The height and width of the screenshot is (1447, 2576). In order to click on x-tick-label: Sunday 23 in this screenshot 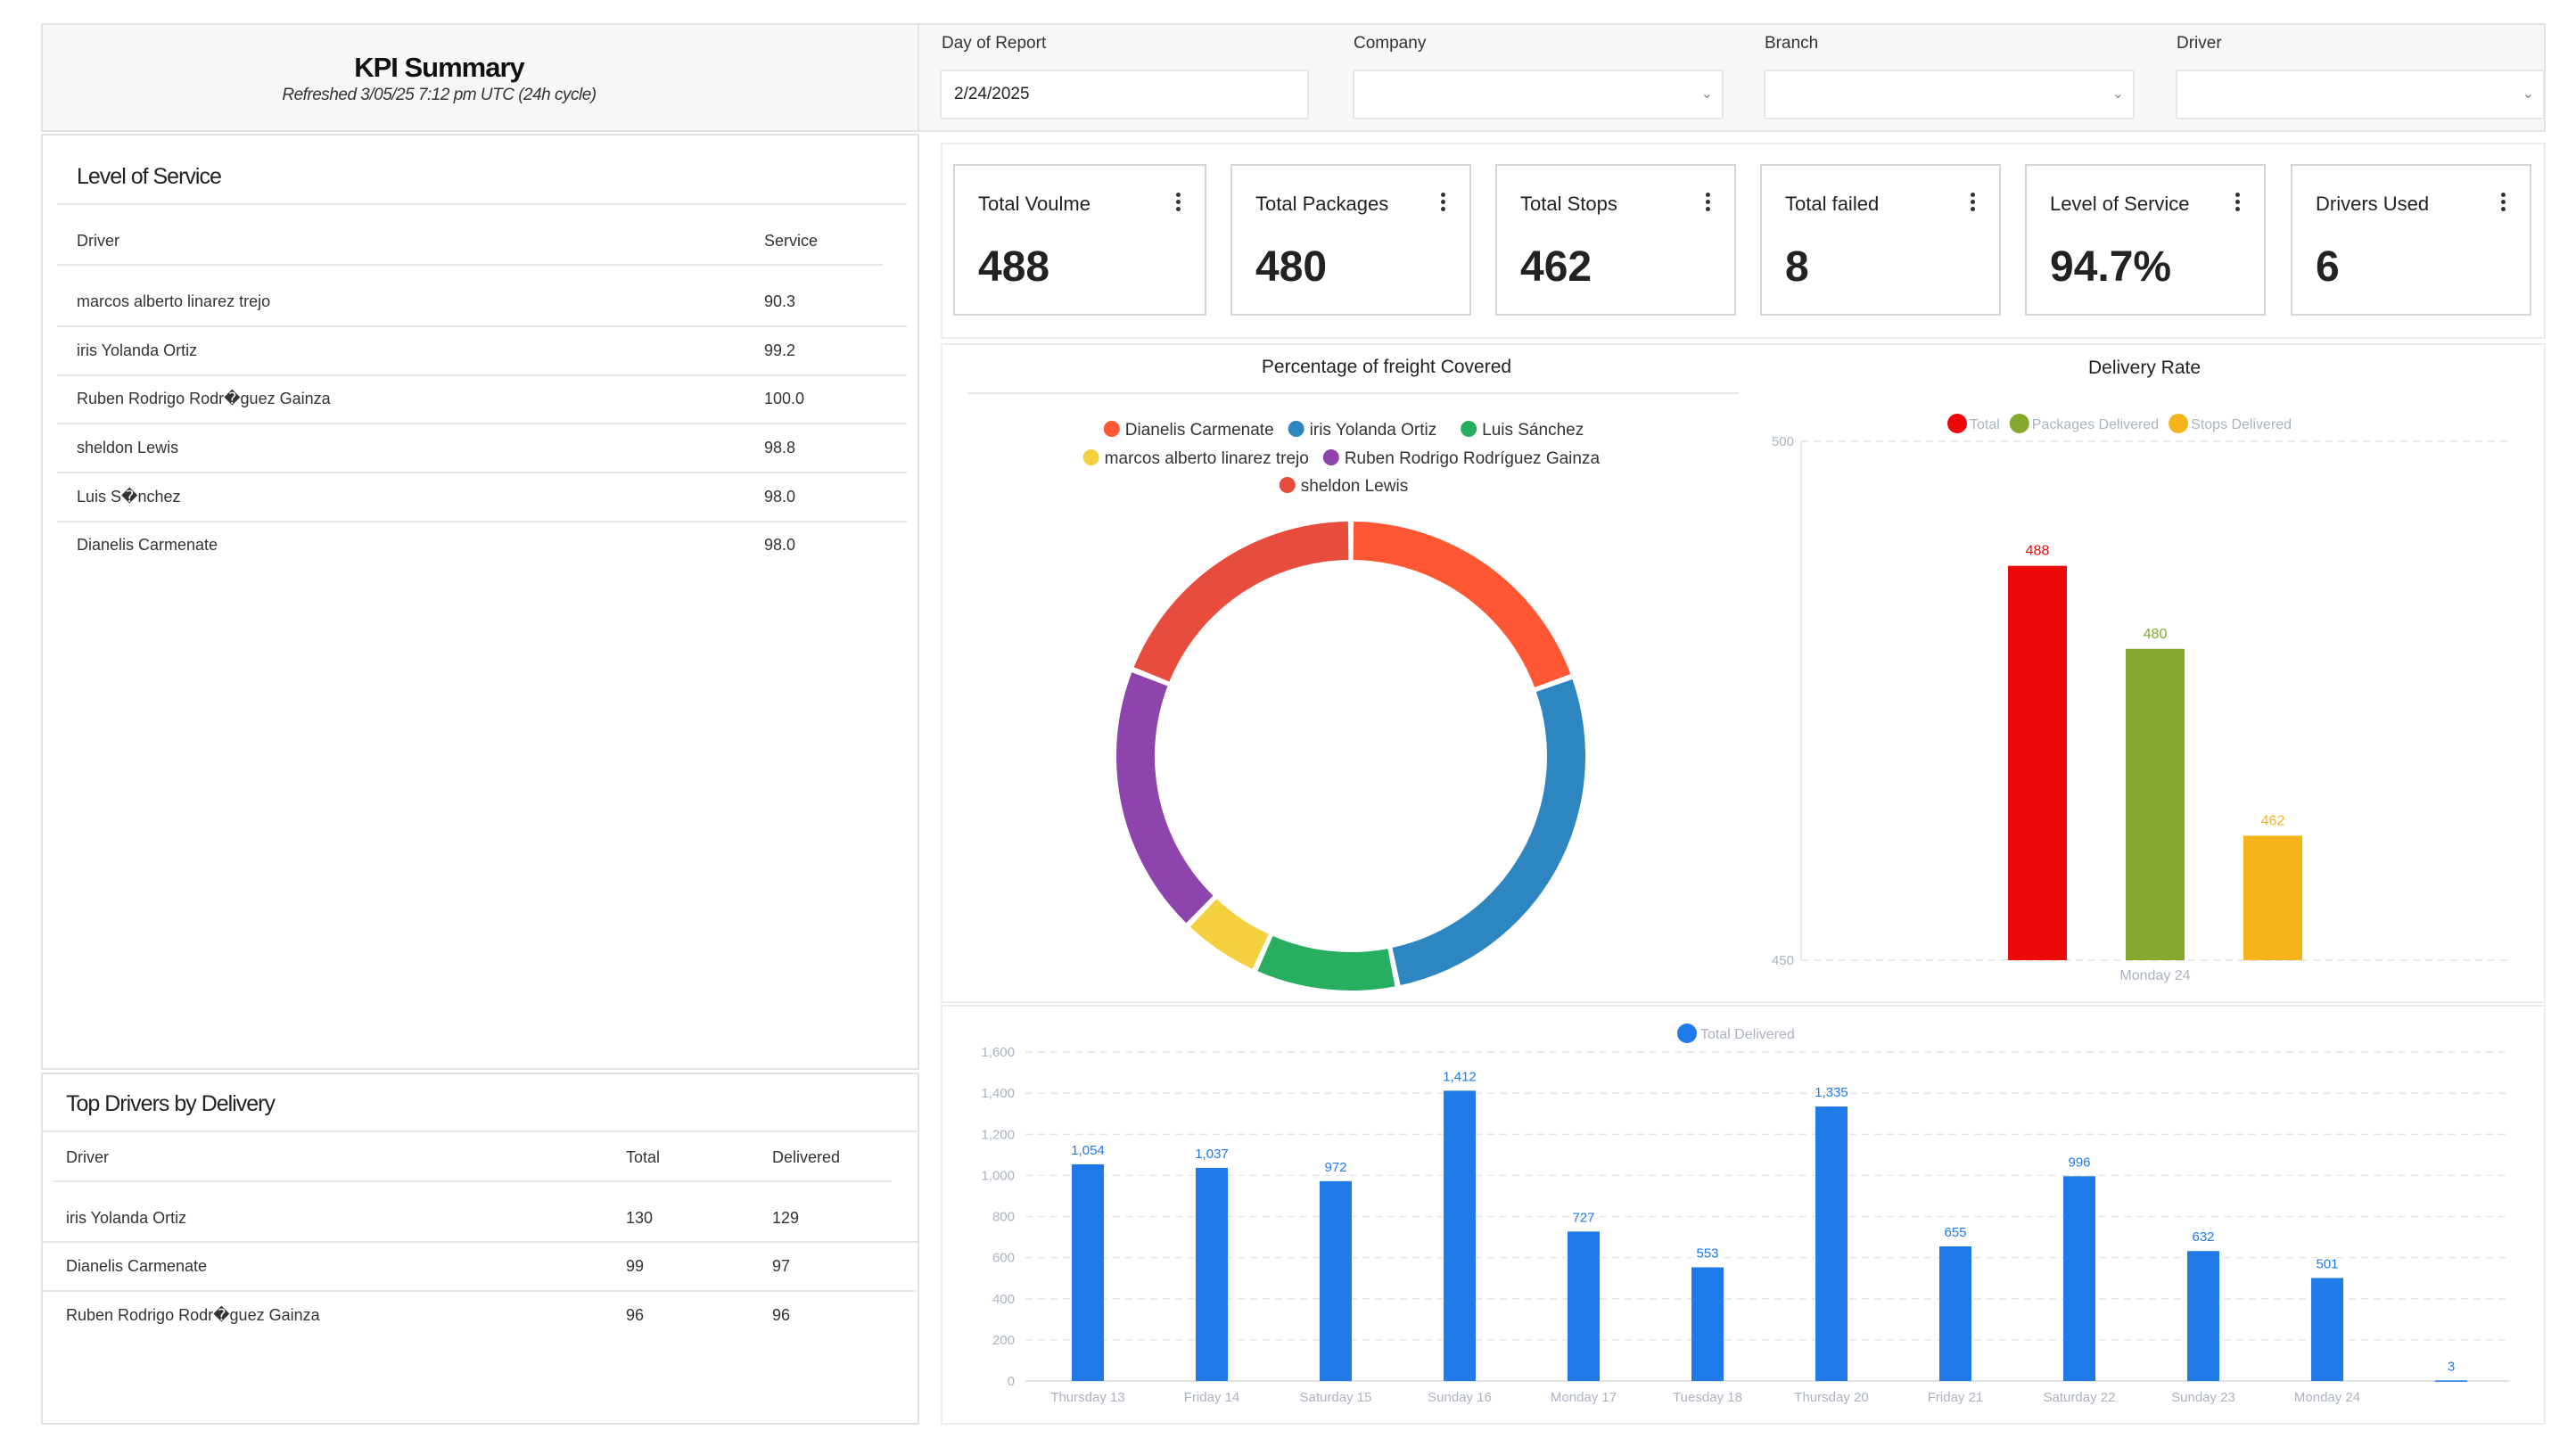, I will do `click(2203, 1397)`.